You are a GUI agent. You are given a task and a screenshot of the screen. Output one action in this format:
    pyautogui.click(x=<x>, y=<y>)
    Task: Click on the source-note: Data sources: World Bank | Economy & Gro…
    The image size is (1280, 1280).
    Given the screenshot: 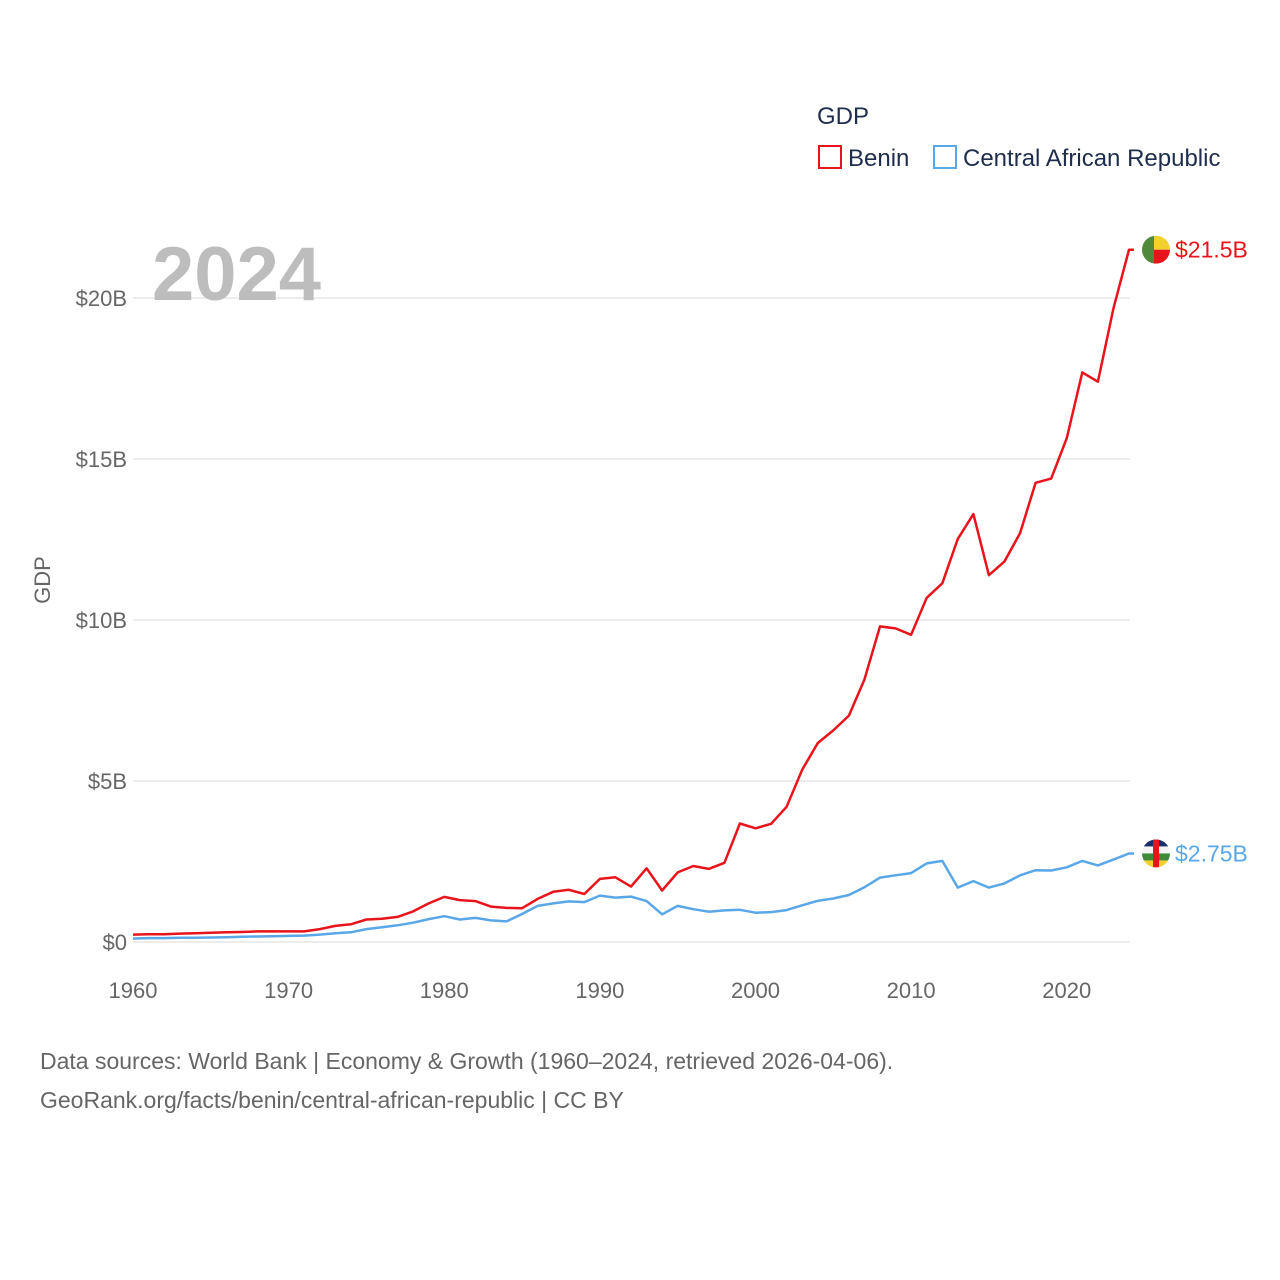 What is the action you would take?
    pyautogui.click(x=466, y=1081)
    